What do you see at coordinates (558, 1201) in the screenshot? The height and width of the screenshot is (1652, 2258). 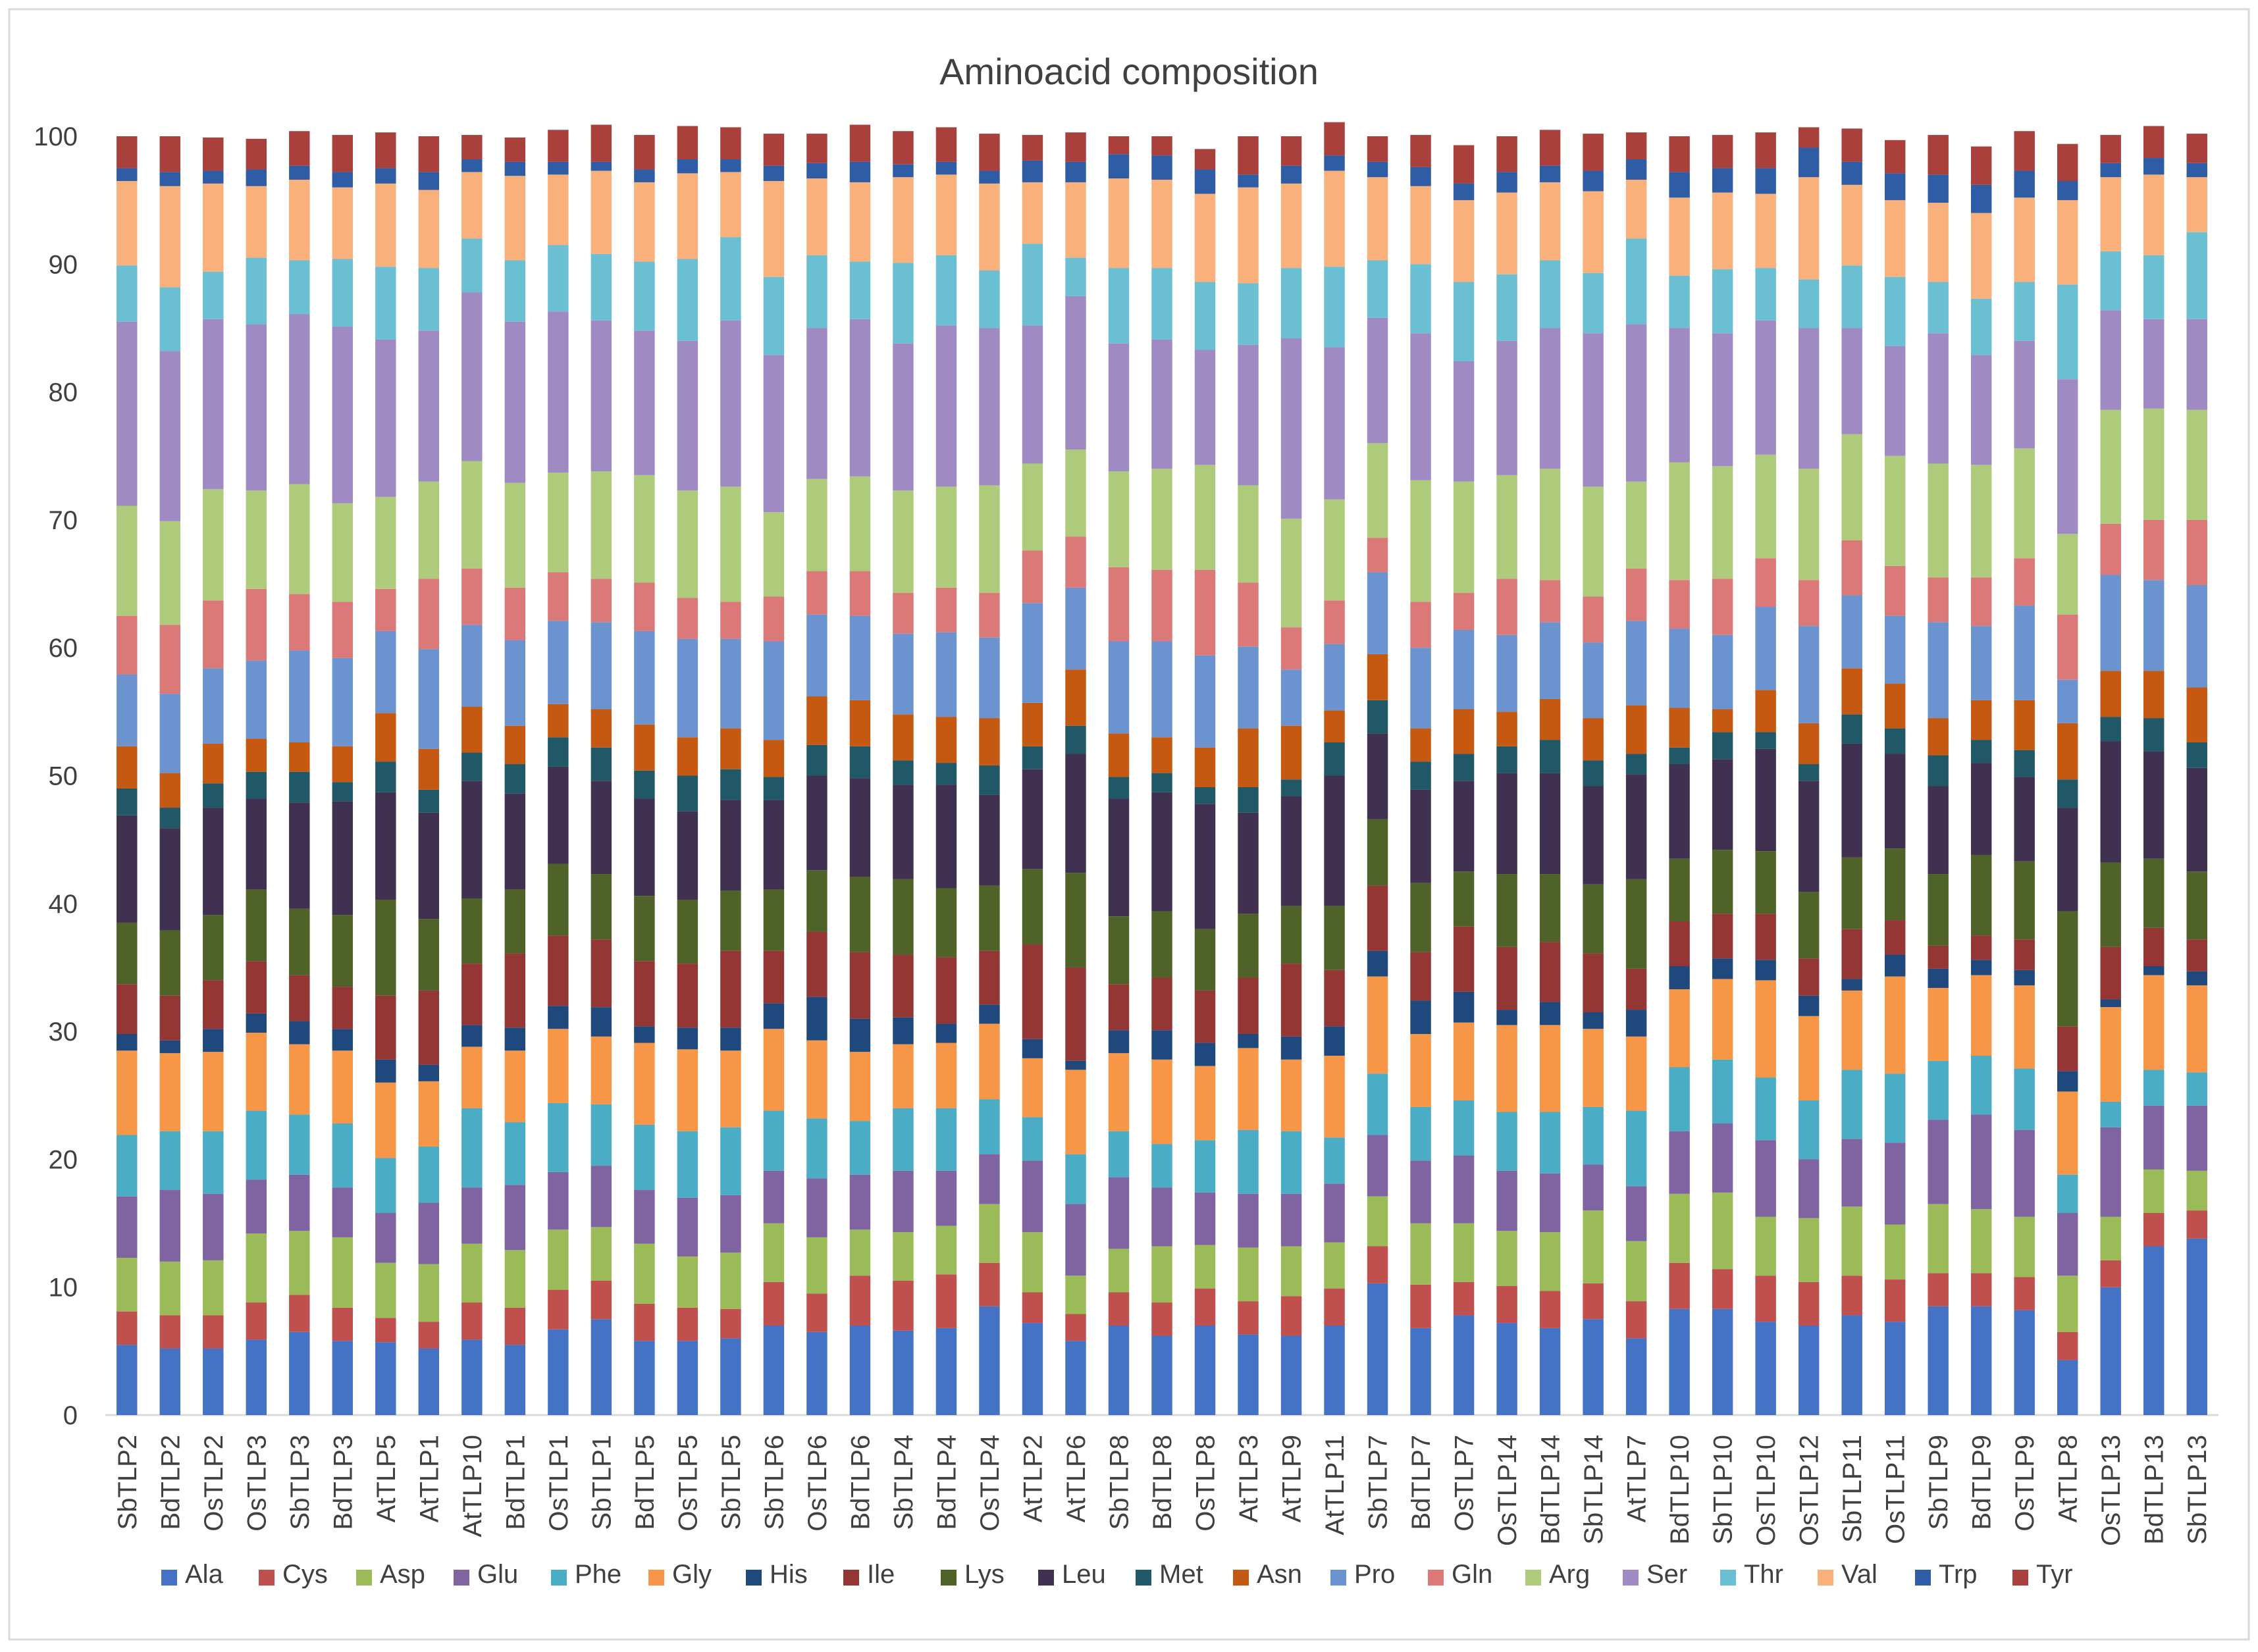 I see `bar-segment-glu-OsTLP1` at bounding box center [558, 1201].